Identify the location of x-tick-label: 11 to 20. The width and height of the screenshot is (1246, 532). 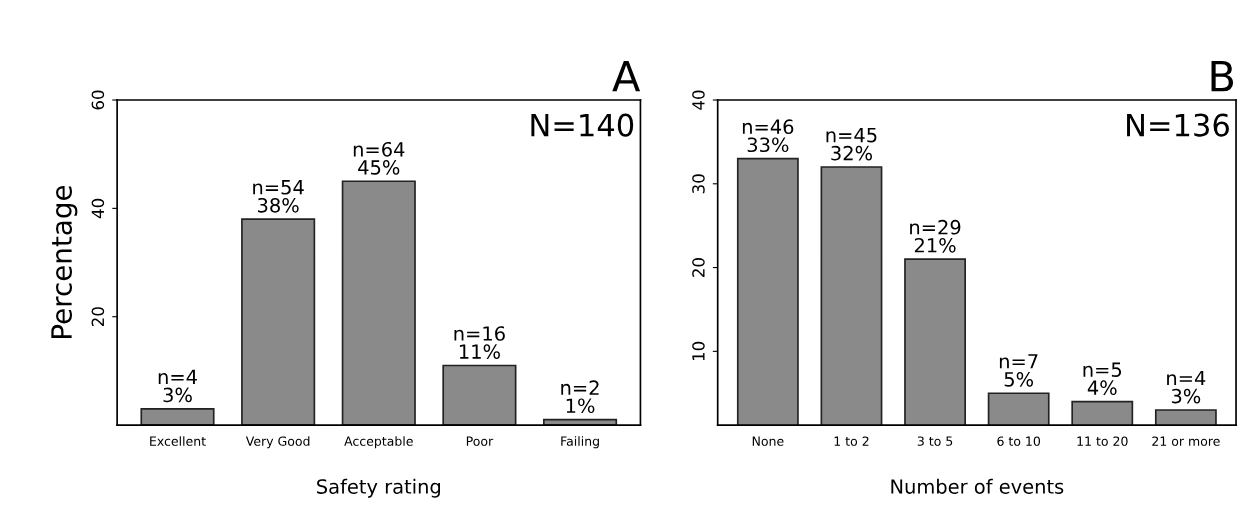
(1102, 441).